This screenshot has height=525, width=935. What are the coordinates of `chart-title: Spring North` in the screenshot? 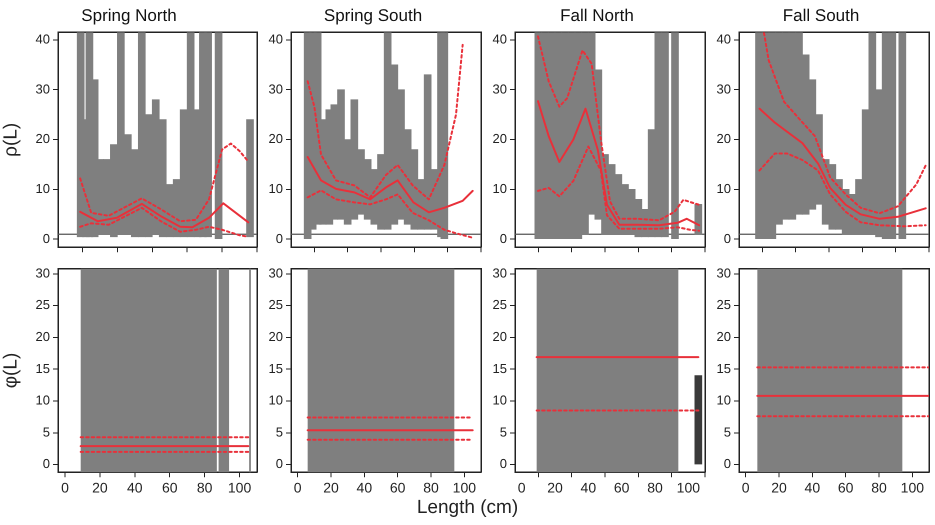 It's located at (129, 15).